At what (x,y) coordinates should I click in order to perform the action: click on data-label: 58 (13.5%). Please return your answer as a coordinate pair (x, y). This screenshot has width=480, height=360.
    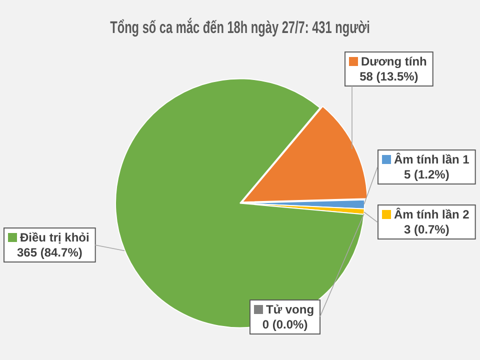
    Looking at the image, I should click on (389, 76).